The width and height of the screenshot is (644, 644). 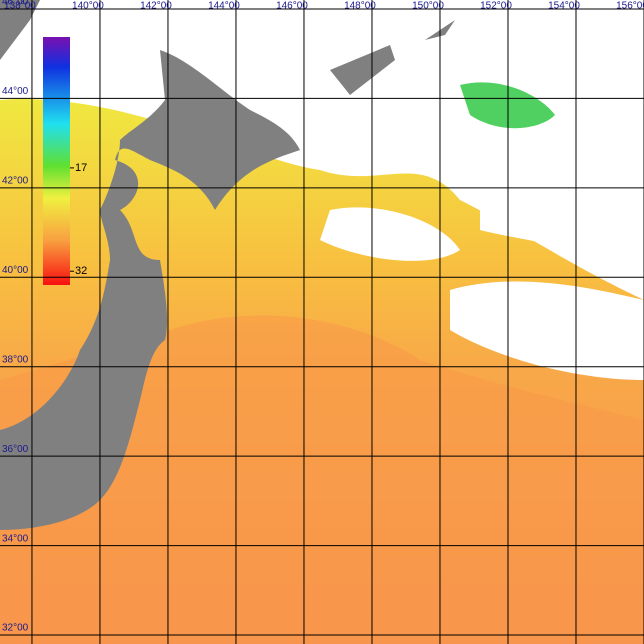 I want to click on lon-label: 142°00, so click(x=156, y=6).